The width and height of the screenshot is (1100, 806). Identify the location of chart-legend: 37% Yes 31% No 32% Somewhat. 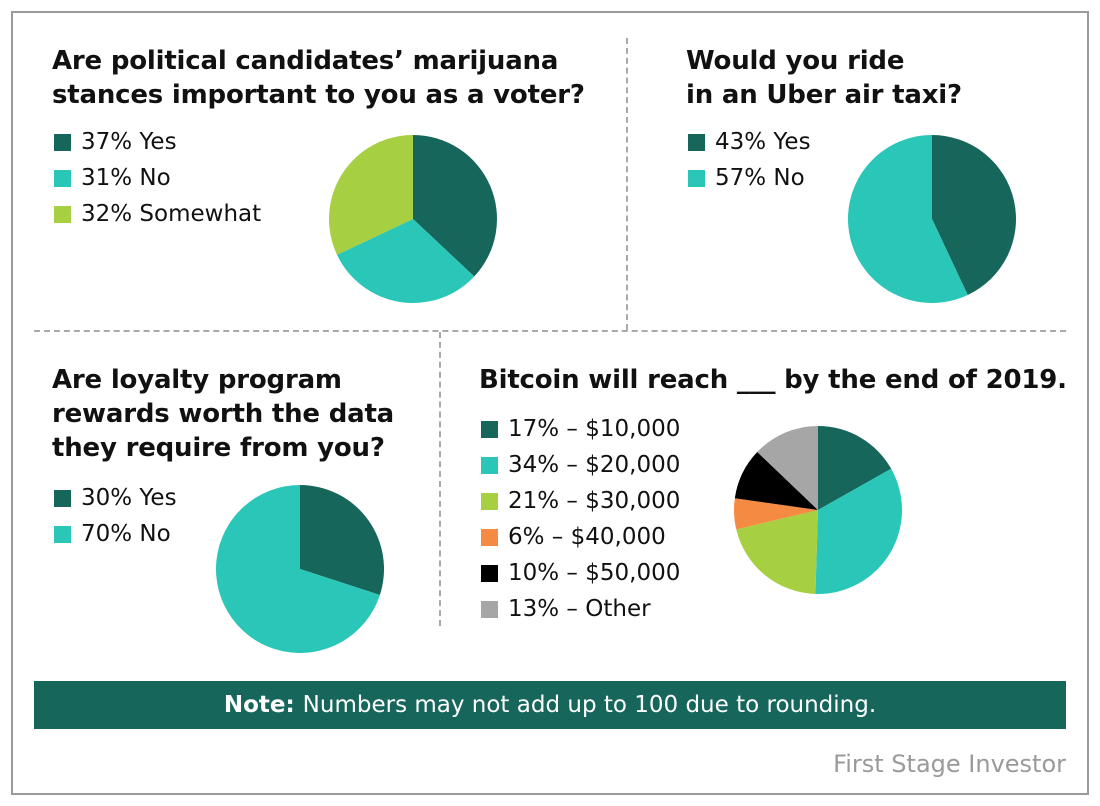
(157, 178).